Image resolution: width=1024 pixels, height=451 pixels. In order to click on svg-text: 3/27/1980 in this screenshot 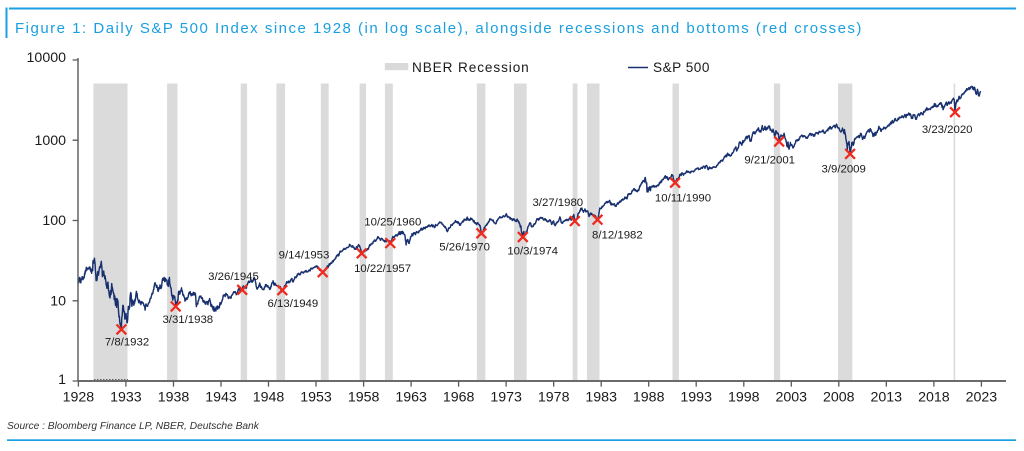, I will do `click(557, 203)`.